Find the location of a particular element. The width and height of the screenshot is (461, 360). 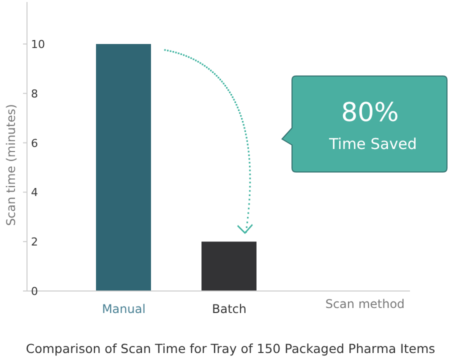

text: Comparison of Scan Time for Tray of 150 Packaged Pharma Items is located at coordinates (230, 348).